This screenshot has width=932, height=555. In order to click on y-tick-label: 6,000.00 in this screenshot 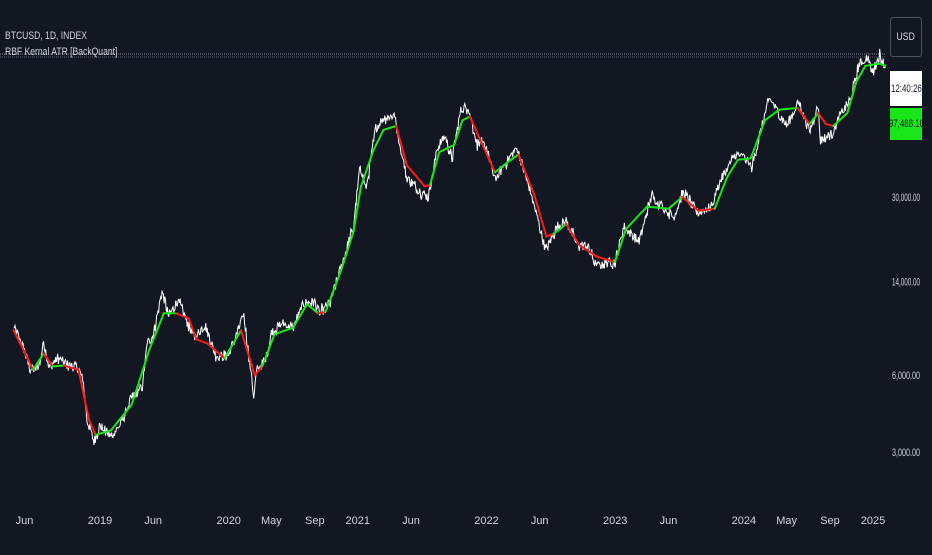, I will do `click(906, 376)`.